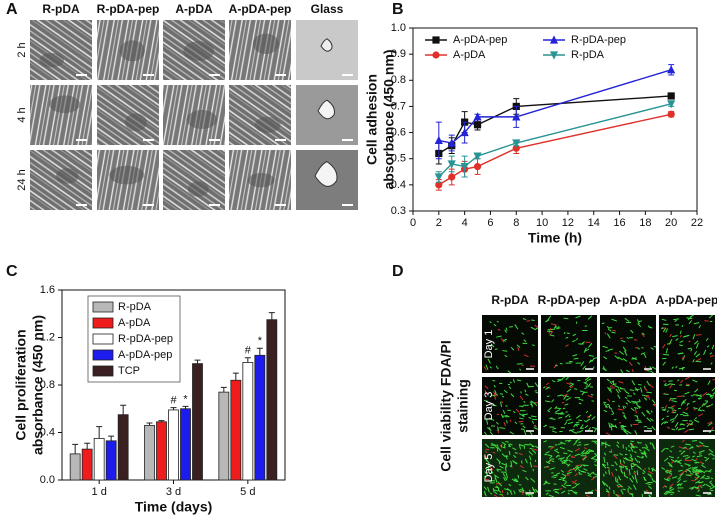 This screenshot has height=518, width=717. What do you see at coordinates (463, 406) in the screenshot?
I see `y-axis-label: staining` at bounding box center [463, 406].